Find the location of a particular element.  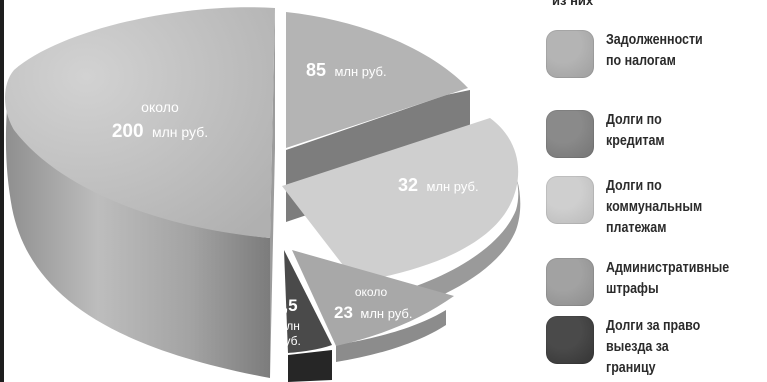

legend-label-line: кредитам is located at coordinates (635, 141).